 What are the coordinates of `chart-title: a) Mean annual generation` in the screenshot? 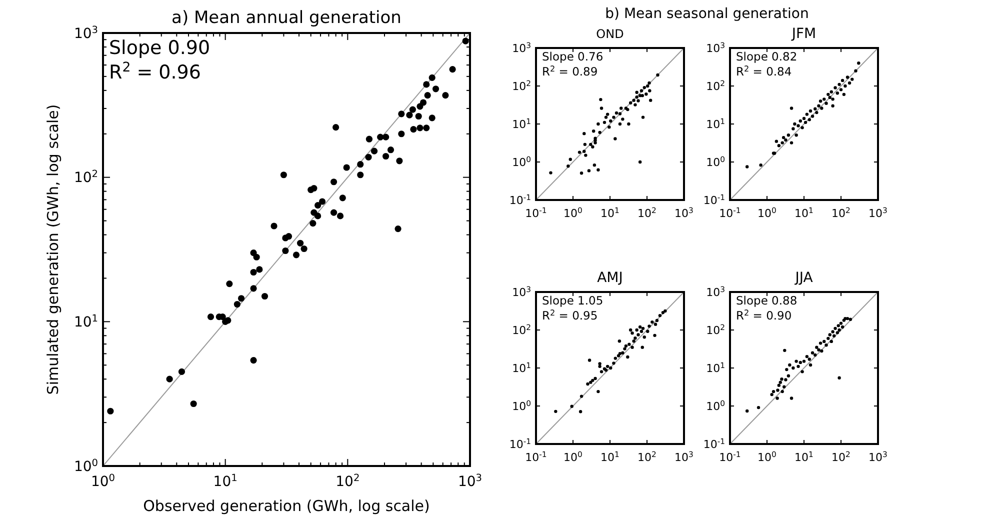 It's located at (287, 18).